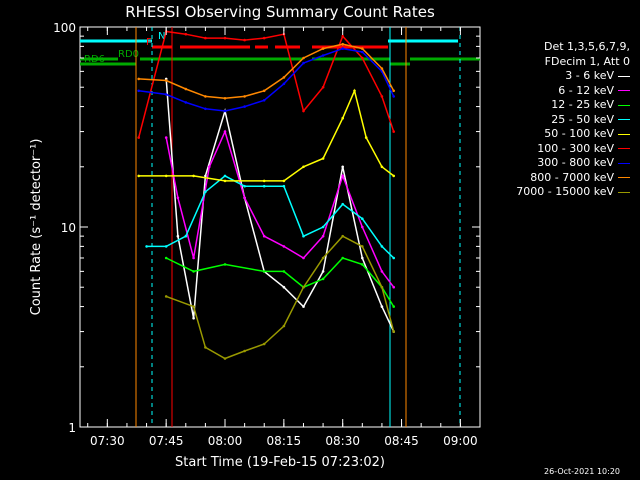 Image resolution: width=640 pixels, height=480 pixels. I want to click on legend-label: 800 - 7000 keV, so click(572, 177).